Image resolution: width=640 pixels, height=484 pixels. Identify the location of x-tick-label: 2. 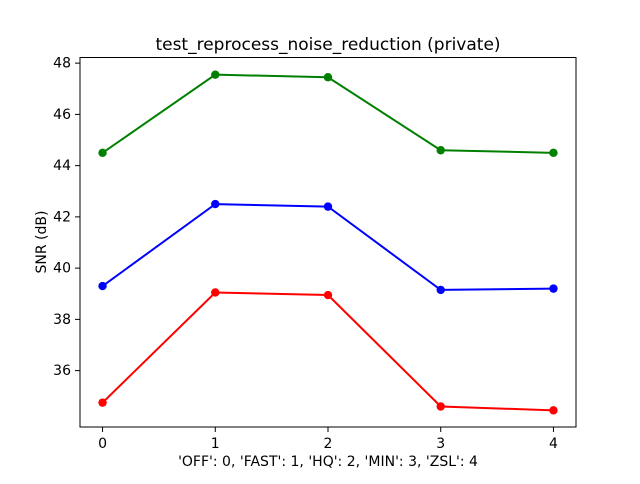
(328, 444).